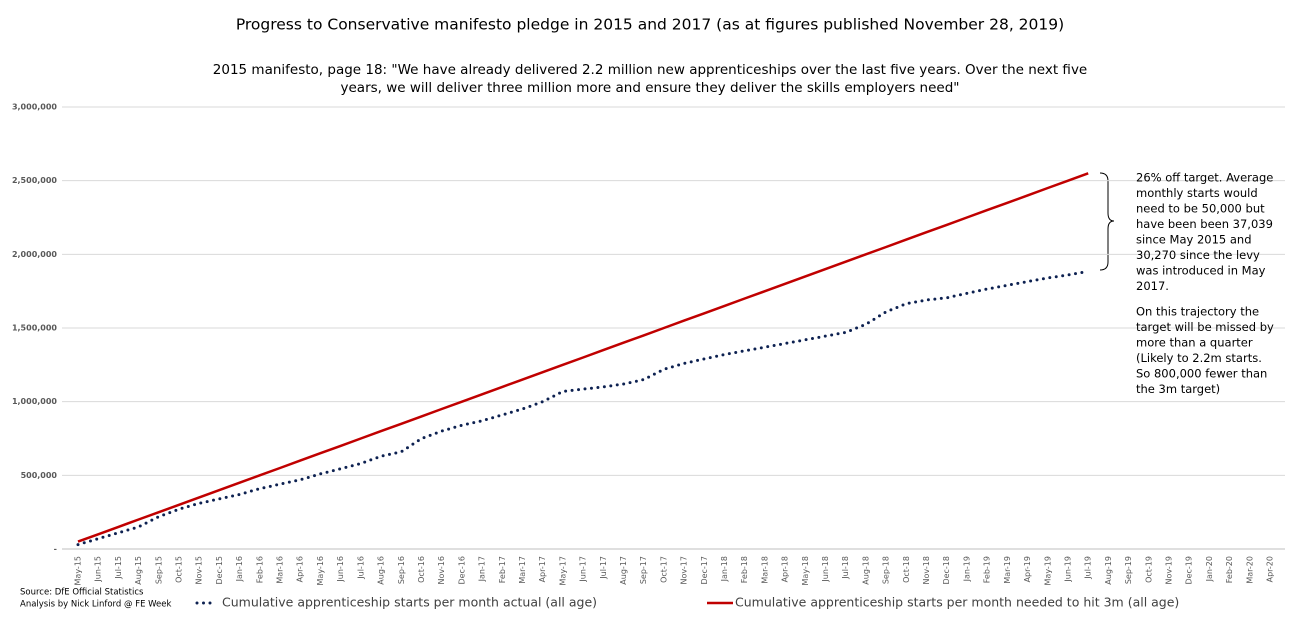  Describe the element at coordinates (55, 549) in the screenshot. I see `y-tick-label: -` at that location.